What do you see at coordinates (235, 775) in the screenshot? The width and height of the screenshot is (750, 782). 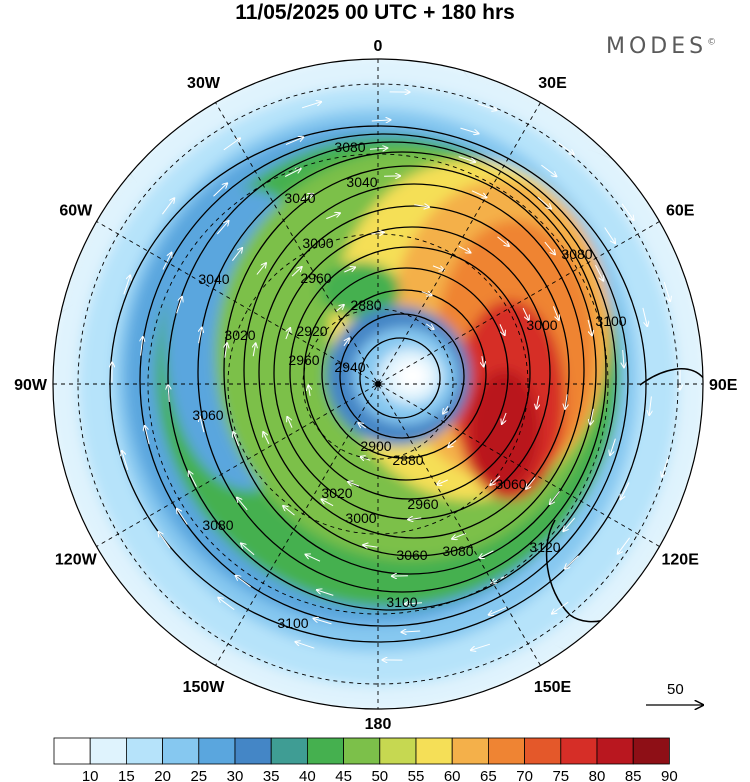 I see `colorbar-label: 30` at bounding box center [235, 775].